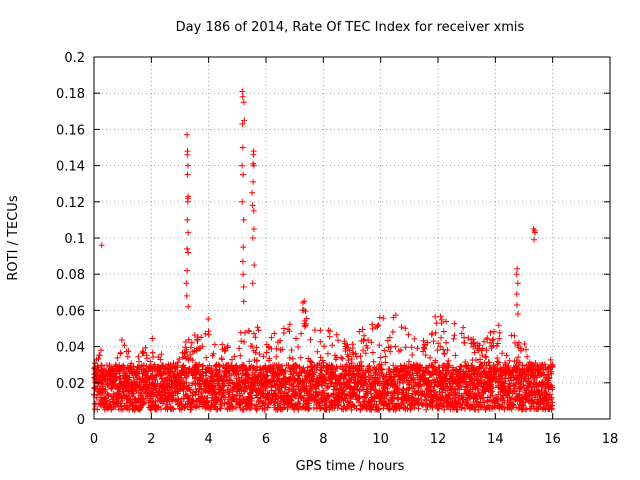  I want to click on y-tick-label: 0.14, so click(70, 167).